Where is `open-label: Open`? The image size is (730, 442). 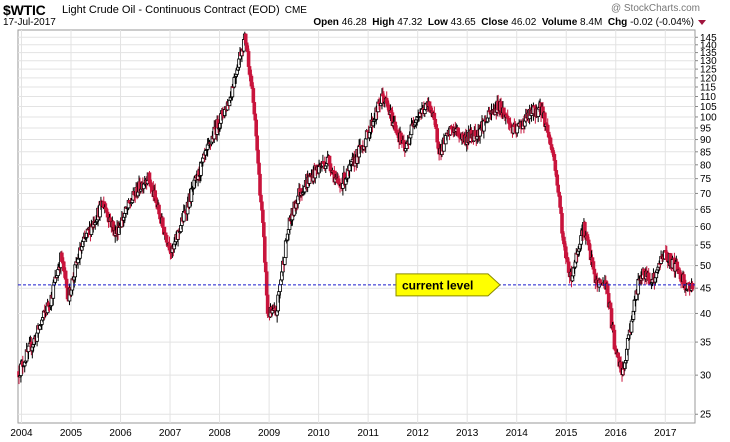 open-label: Open is located at coordinates (326, 22).